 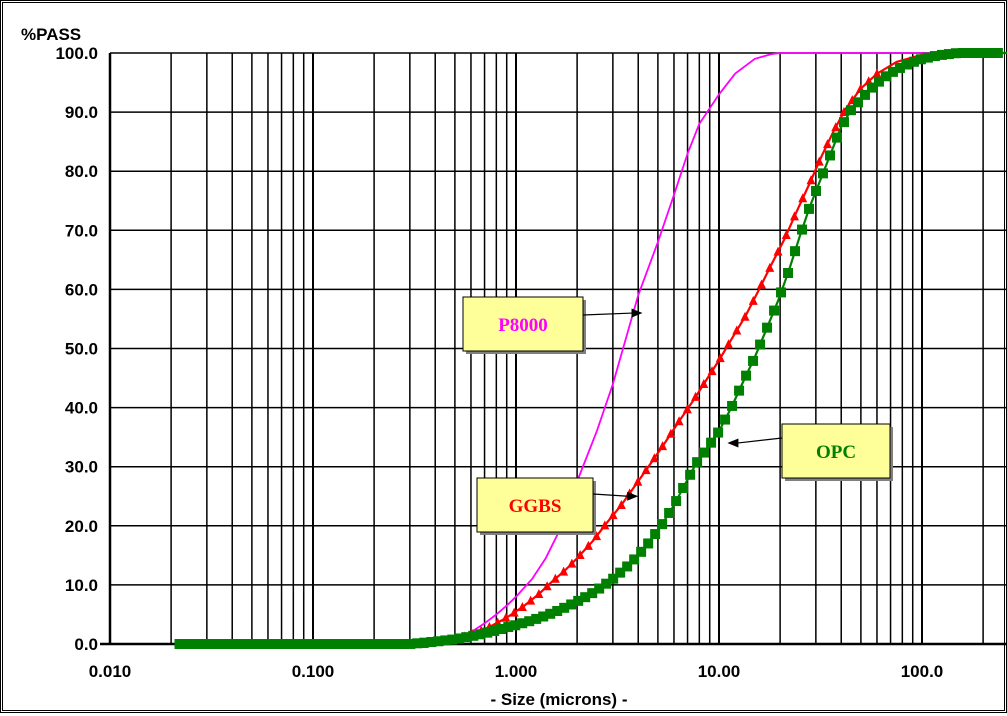 What do you see at coordinates (81, 408) in the screenshot?
I see `y-tick-label: 40.0` at bounding box center [81, 408].